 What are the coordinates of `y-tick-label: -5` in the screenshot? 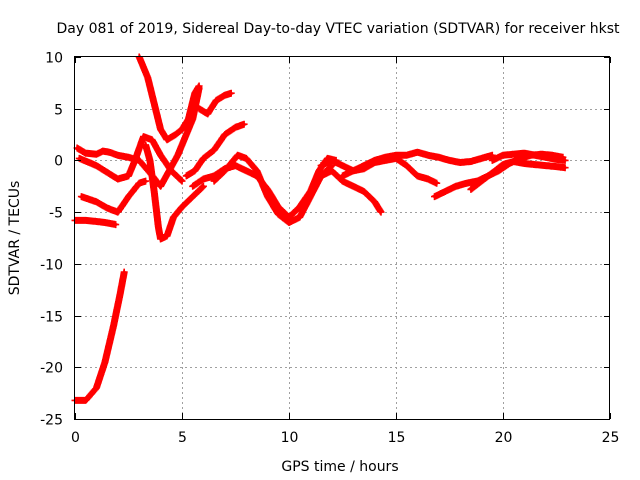 It's located at (56, 214).